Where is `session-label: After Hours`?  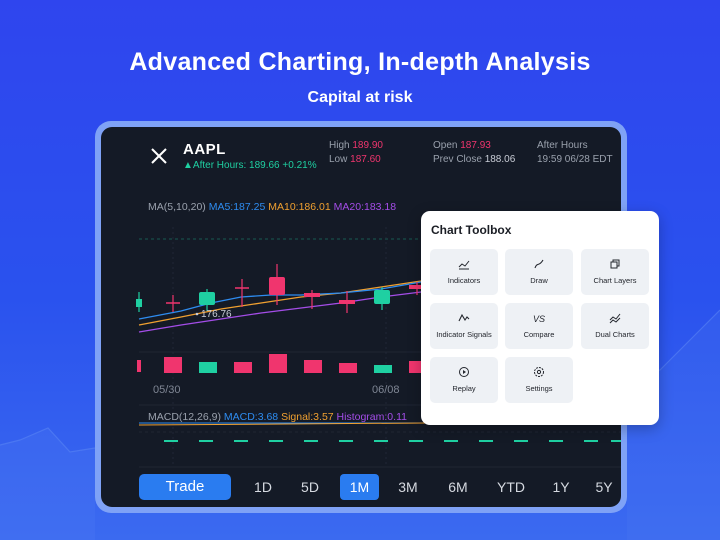
session-label: After Hours is located at coordinates (562, 145).